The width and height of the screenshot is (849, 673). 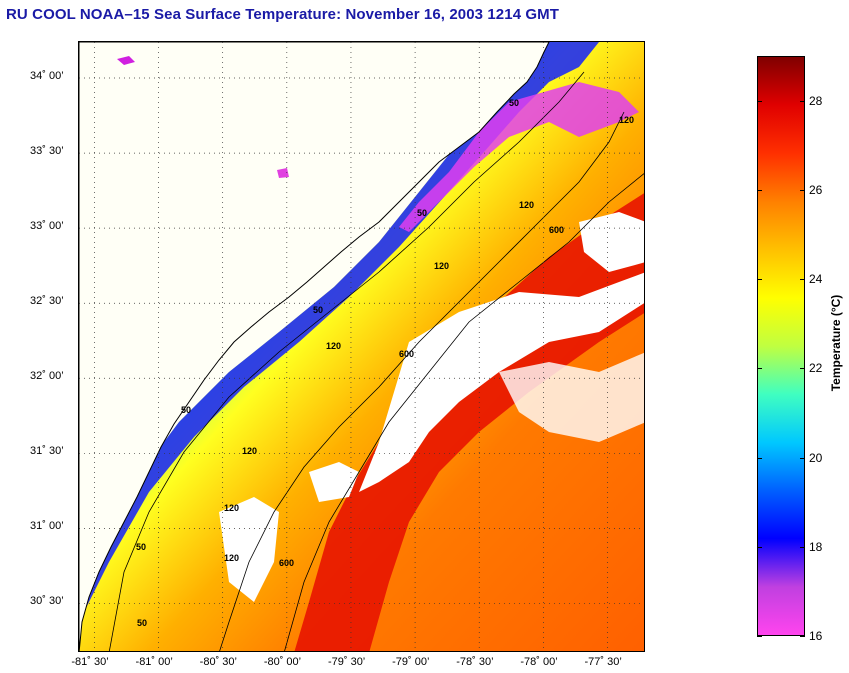 What do you see at coordinates (47, 601) in the screenshot?
I see `latitude-tick-label: 30˚ 30’` at bounding box center [47, 601].